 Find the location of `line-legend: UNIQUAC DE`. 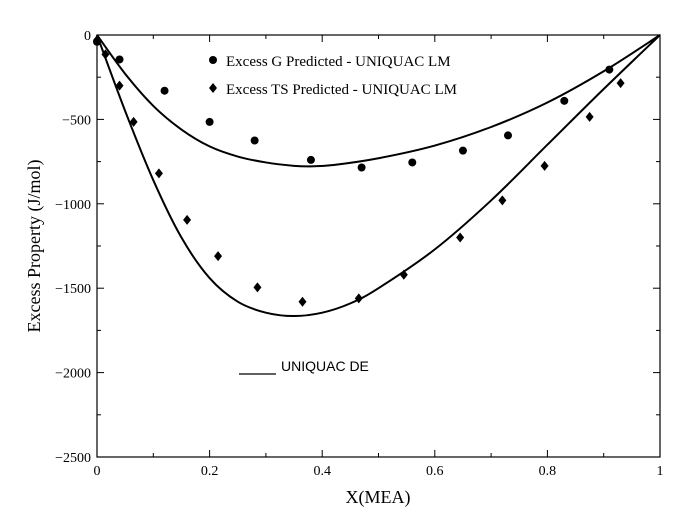

line-legend: UNIQUAC DE is located at coordinates (304, 366).